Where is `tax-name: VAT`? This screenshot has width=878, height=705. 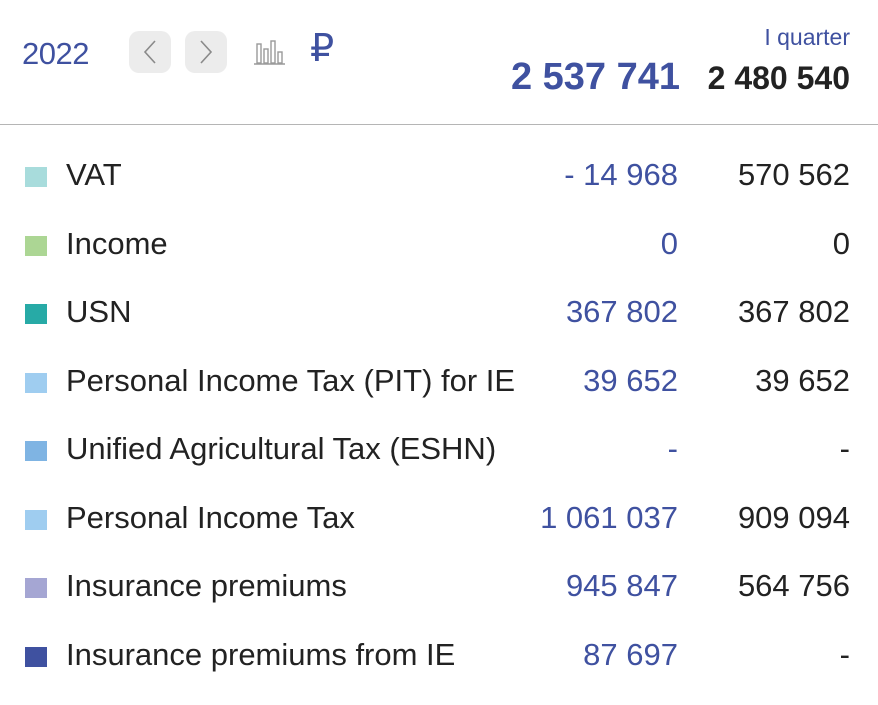
tax-name: VAT is located at coordinates (94, 174).